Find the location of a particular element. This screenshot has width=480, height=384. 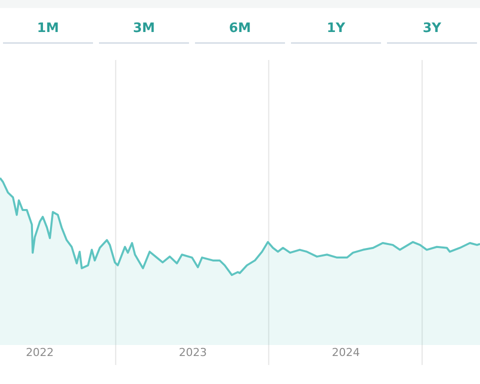

range-button: 3M is located at coordinates (144, 32).